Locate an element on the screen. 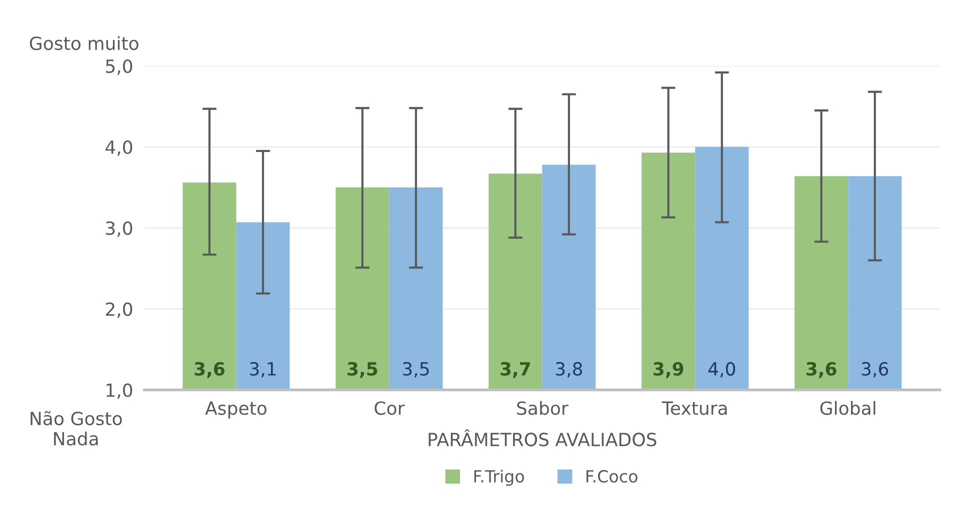  legend-label: F.Coco is located at coordinates (612, 476).